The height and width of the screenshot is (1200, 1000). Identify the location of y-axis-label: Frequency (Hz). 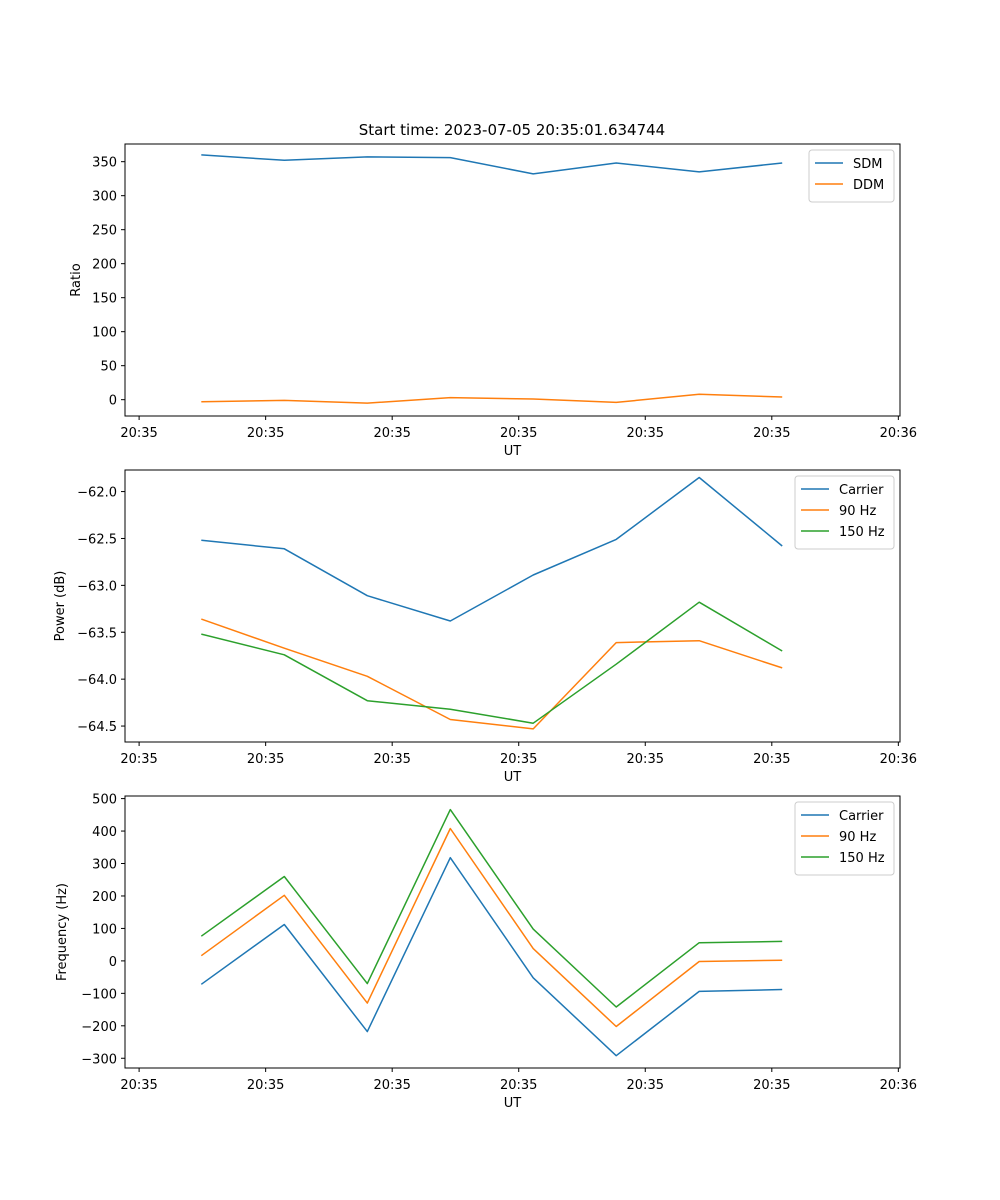
(62, 932).